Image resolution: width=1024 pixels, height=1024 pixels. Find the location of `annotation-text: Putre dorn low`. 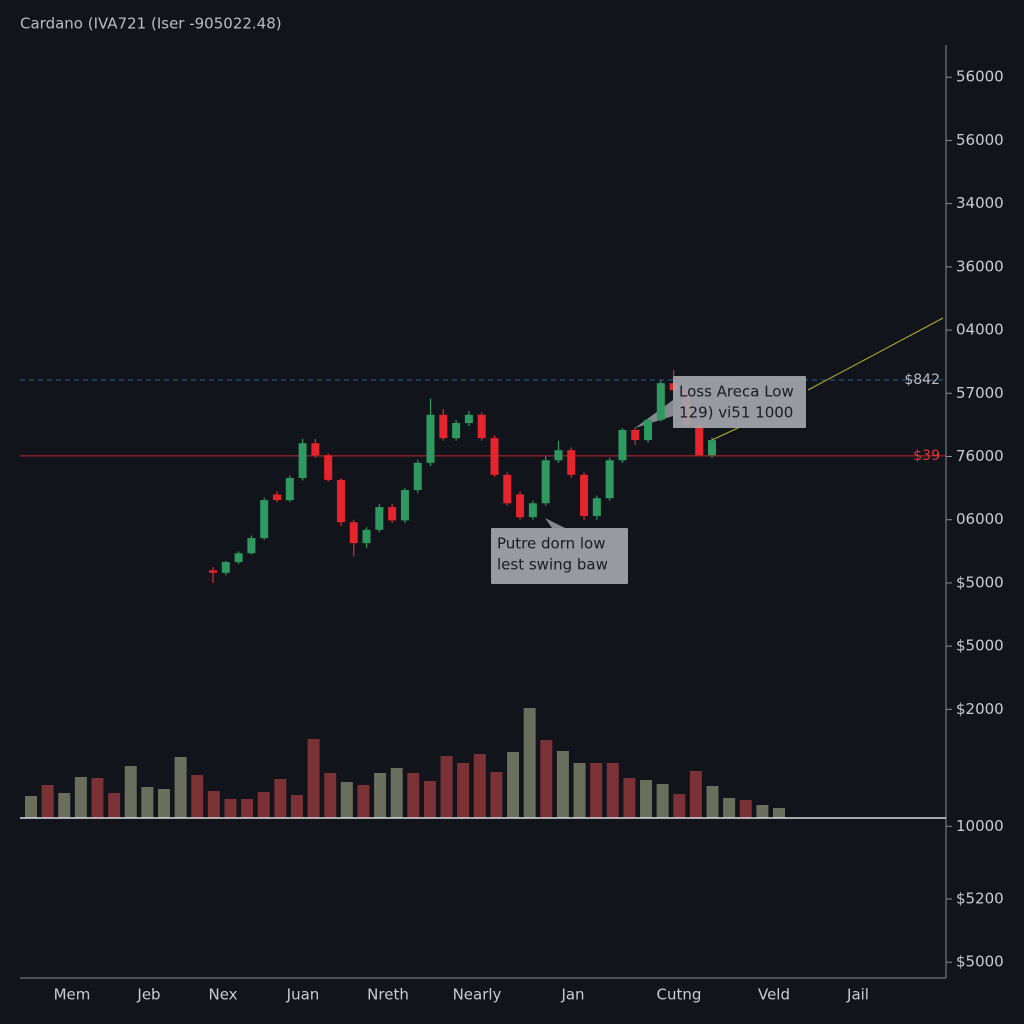

annotation-text: Putre dorn low is located at coordinates (551, 544).